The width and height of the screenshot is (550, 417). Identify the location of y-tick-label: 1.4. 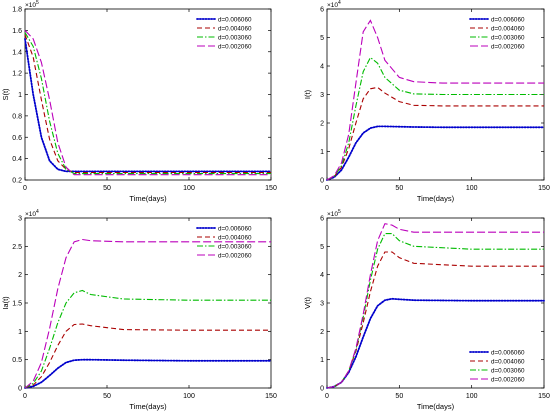
(17, 52).